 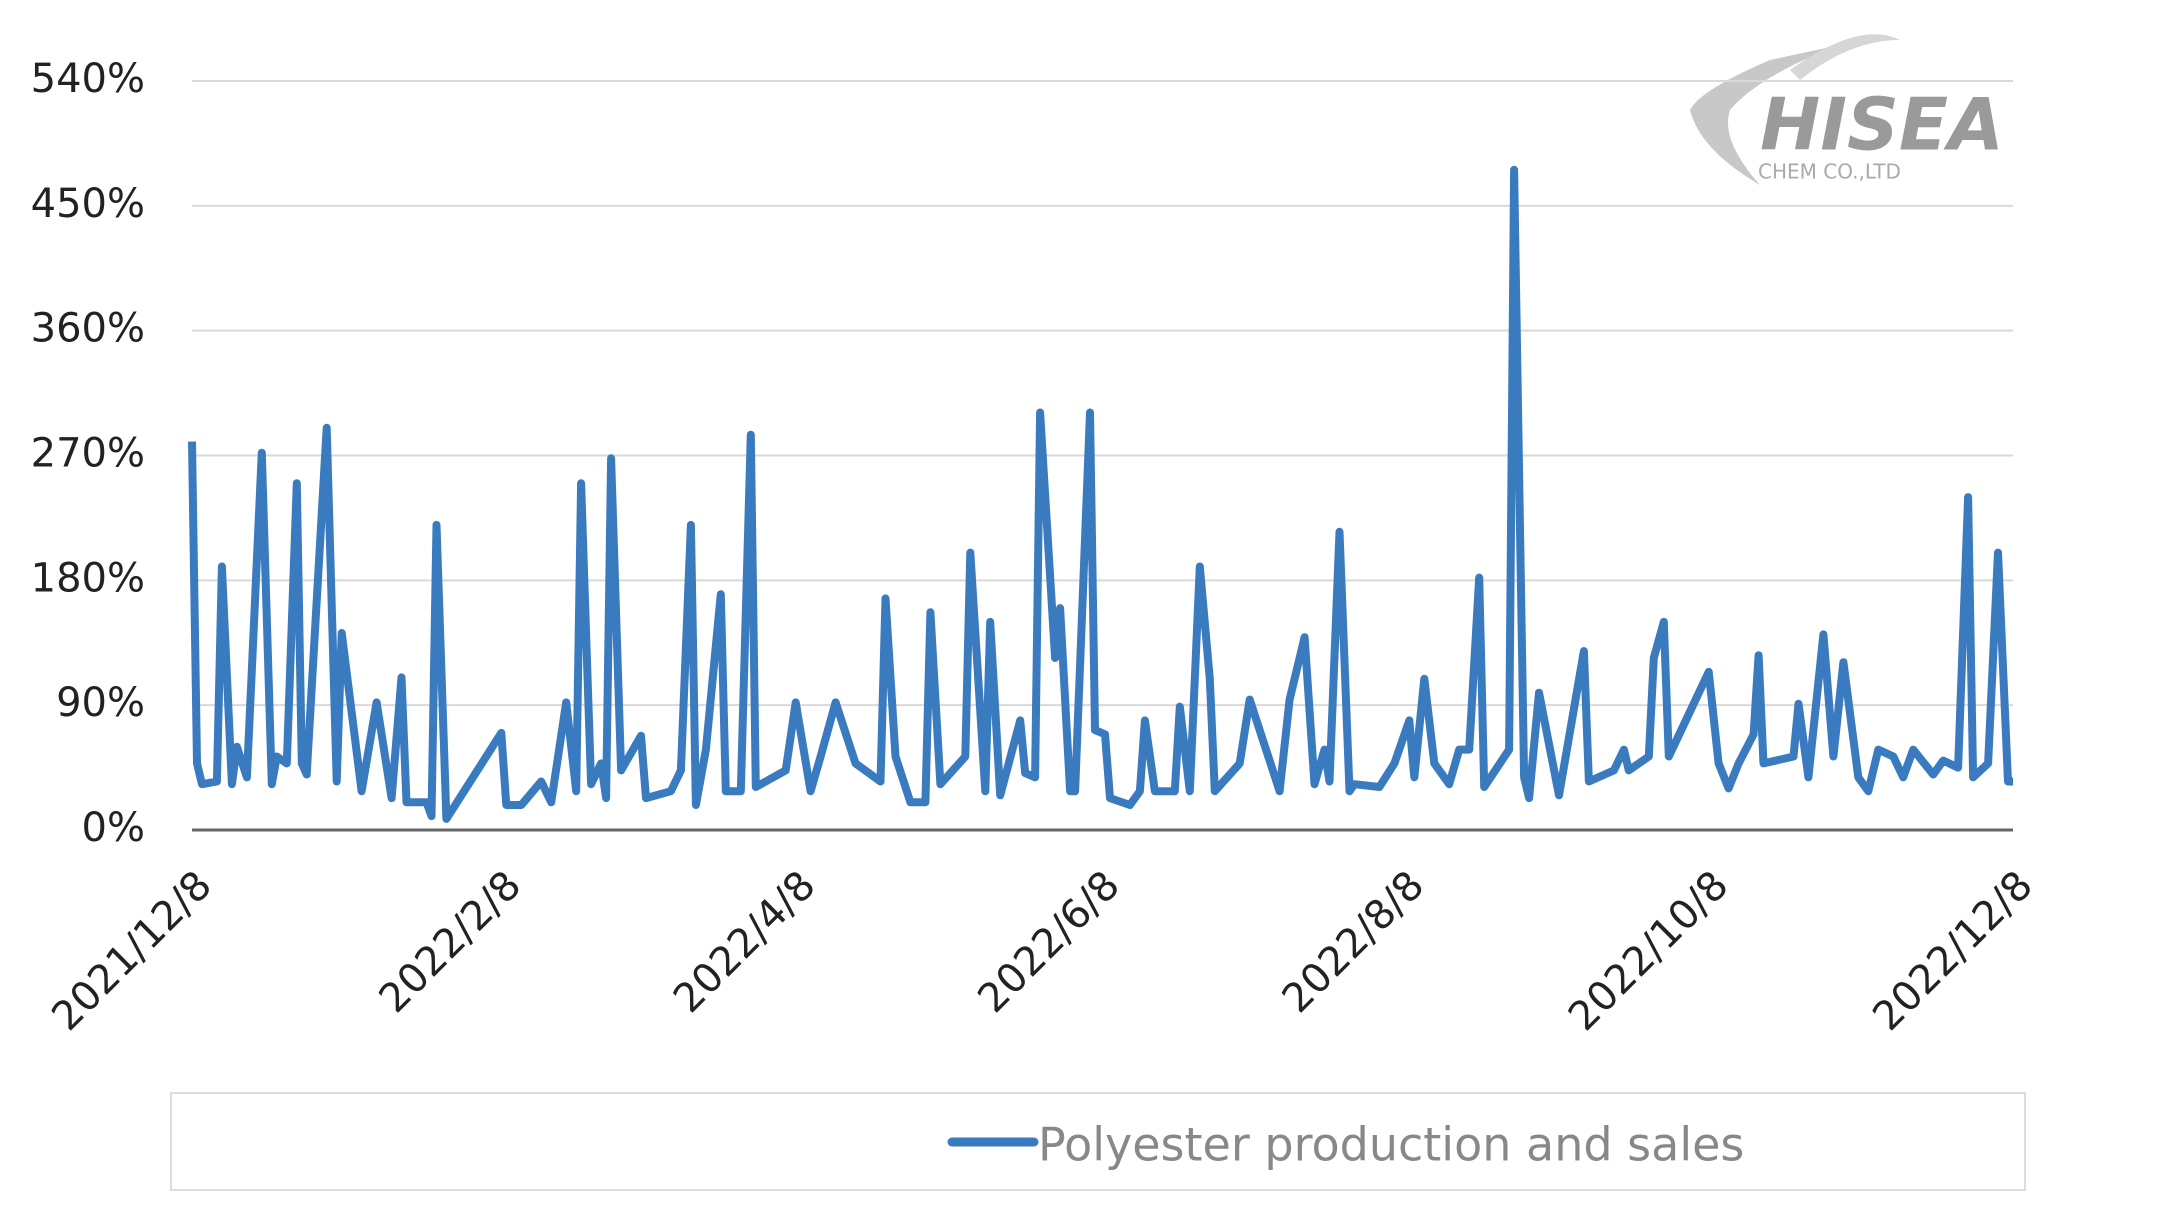 What do you see at coordinates (88, 454) in the screenshot?
I see `y-tick-label: 270%` at bounding box center [88, 454].